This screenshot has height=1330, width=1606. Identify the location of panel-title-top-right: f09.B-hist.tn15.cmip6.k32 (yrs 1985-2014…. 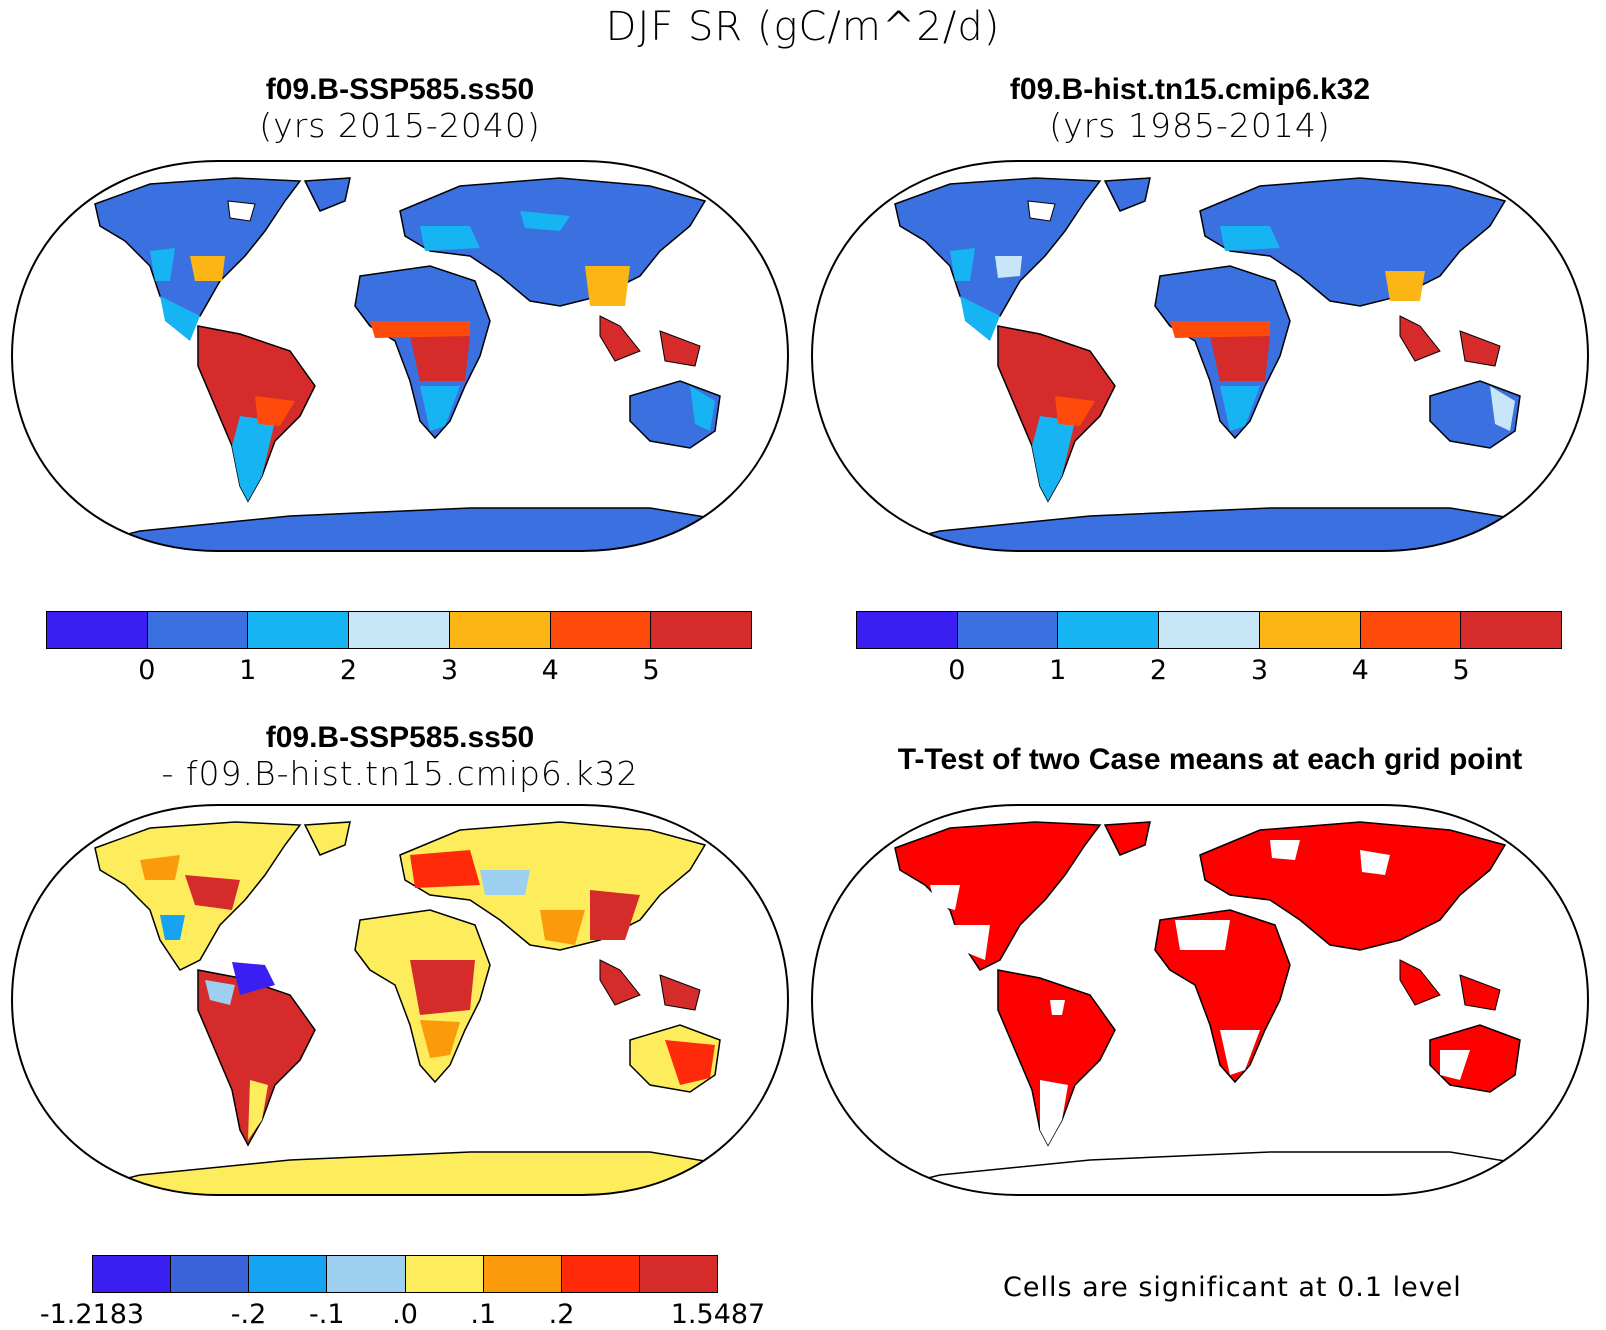
(1190, 108).